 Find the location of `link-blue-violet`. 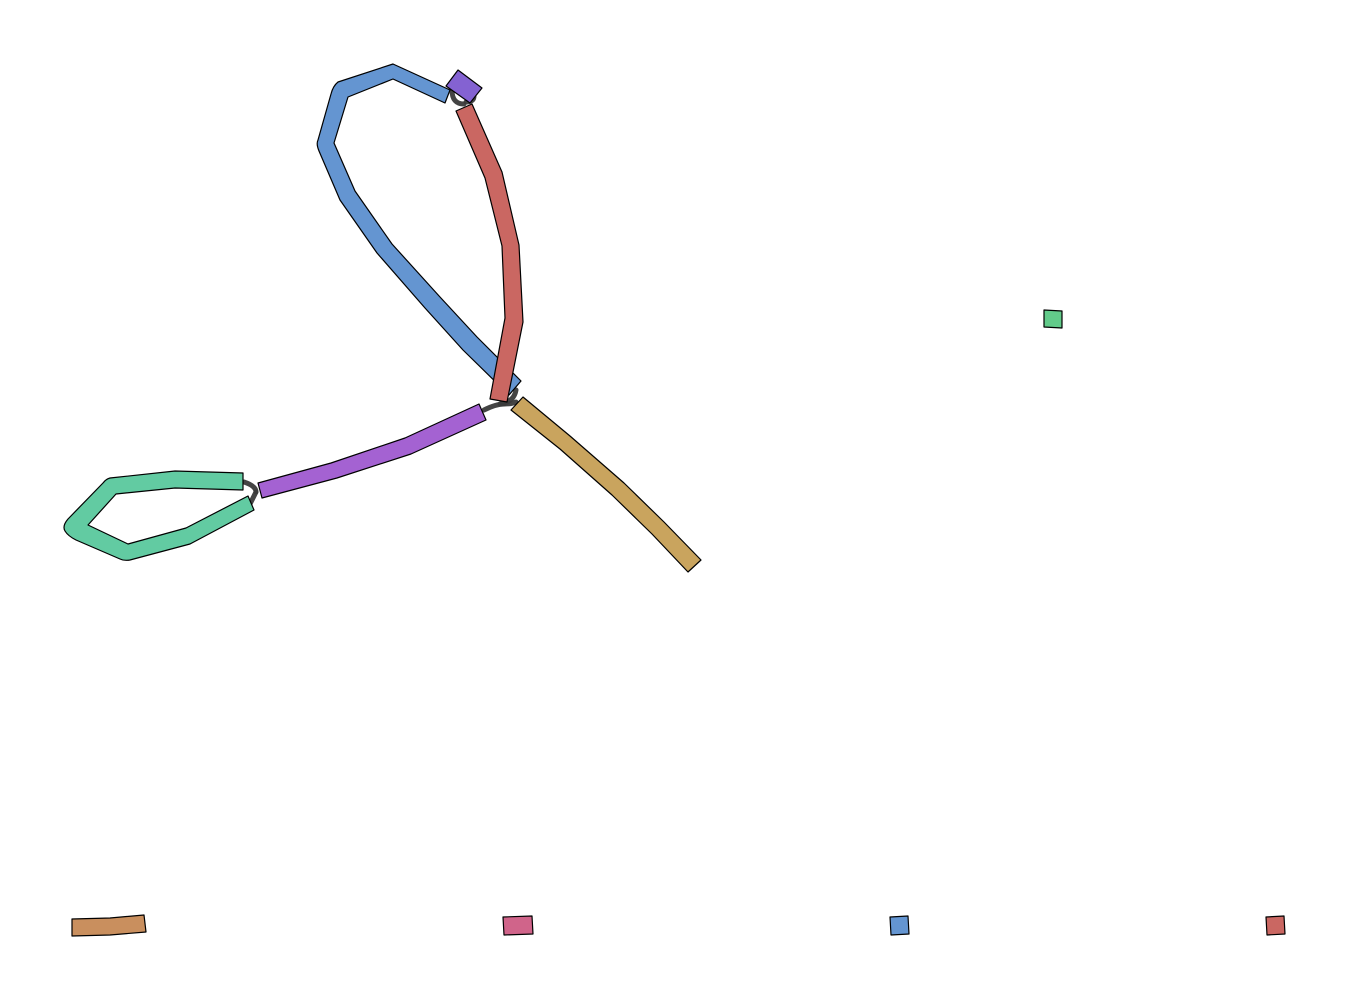

link-blue-violet is located at coordinates (458, 97).